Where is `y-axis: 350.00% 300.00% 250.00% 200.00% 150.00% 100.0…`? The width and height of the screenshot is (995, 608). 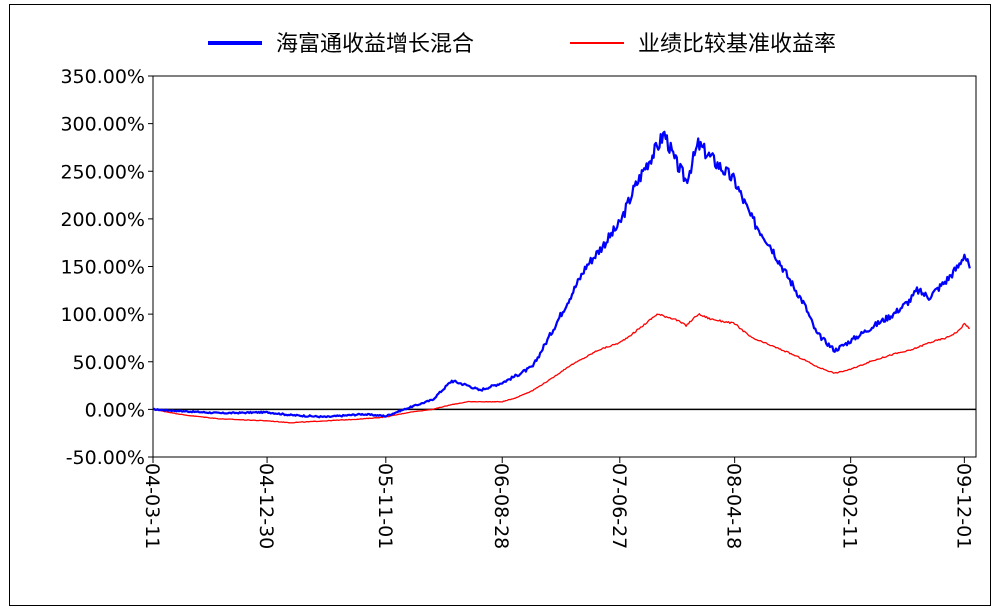 y-axis: 350.00% 300.00% 250.00% 200.00% 150.00% 100.0… is located at coordinates (106, 267).